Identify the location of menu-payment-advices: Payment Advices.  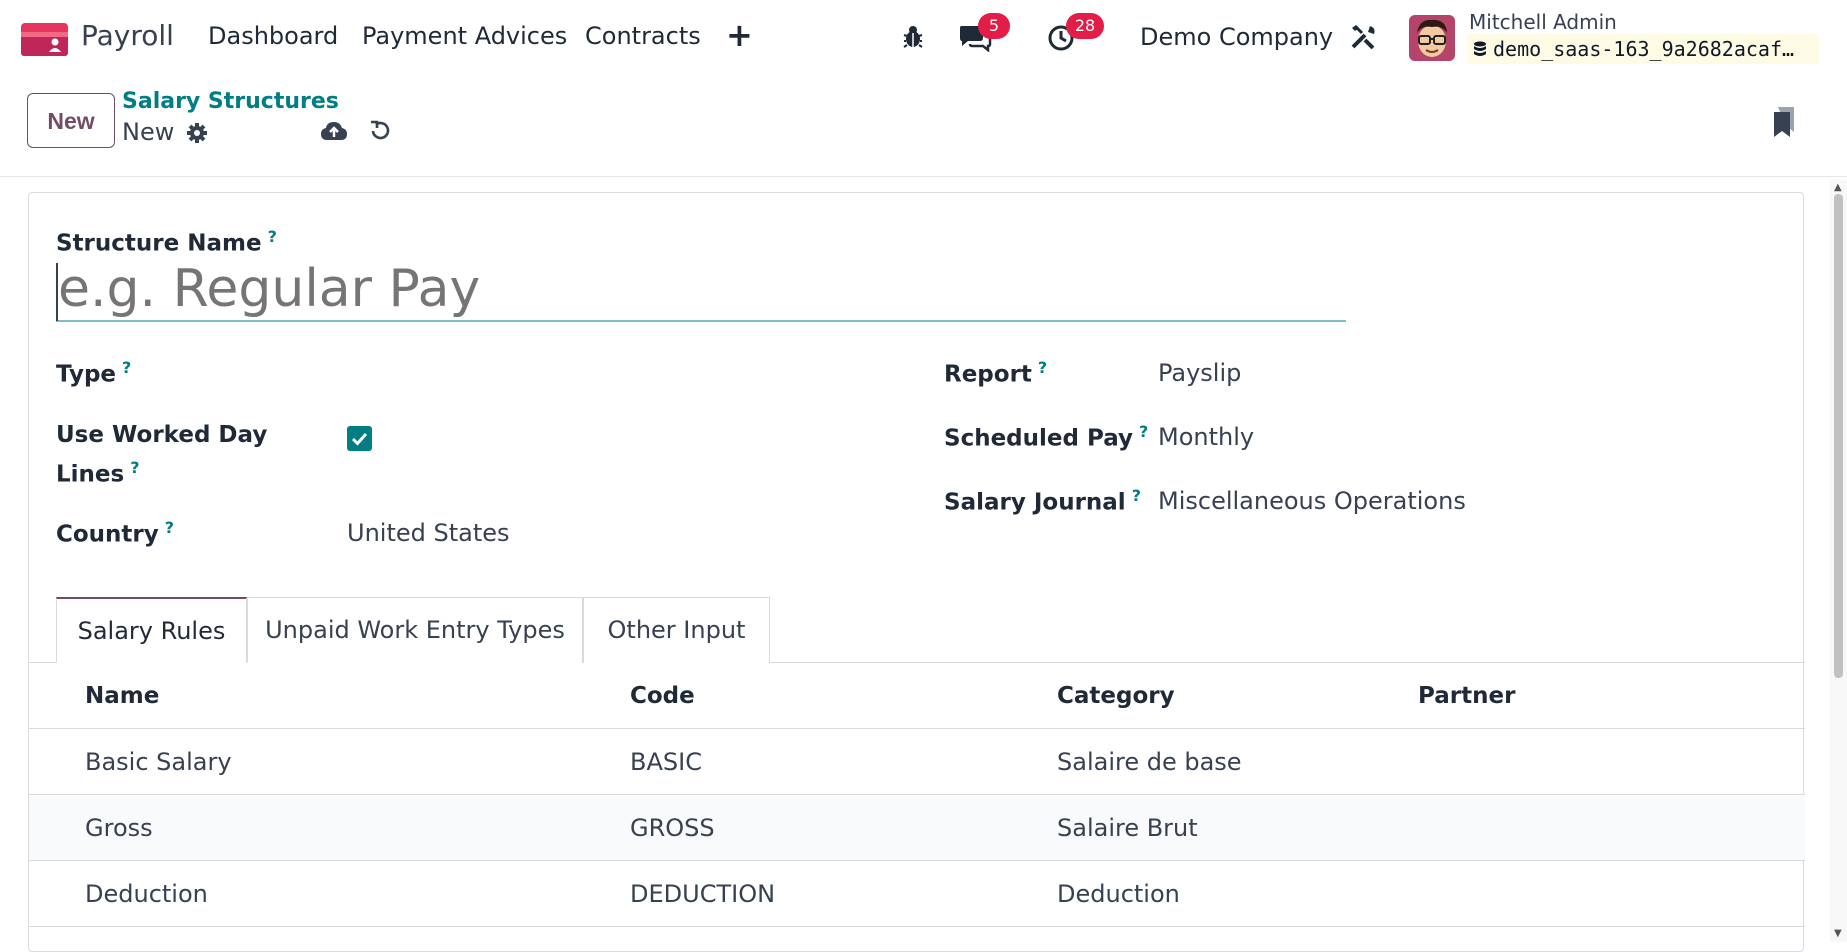
(465, 36).